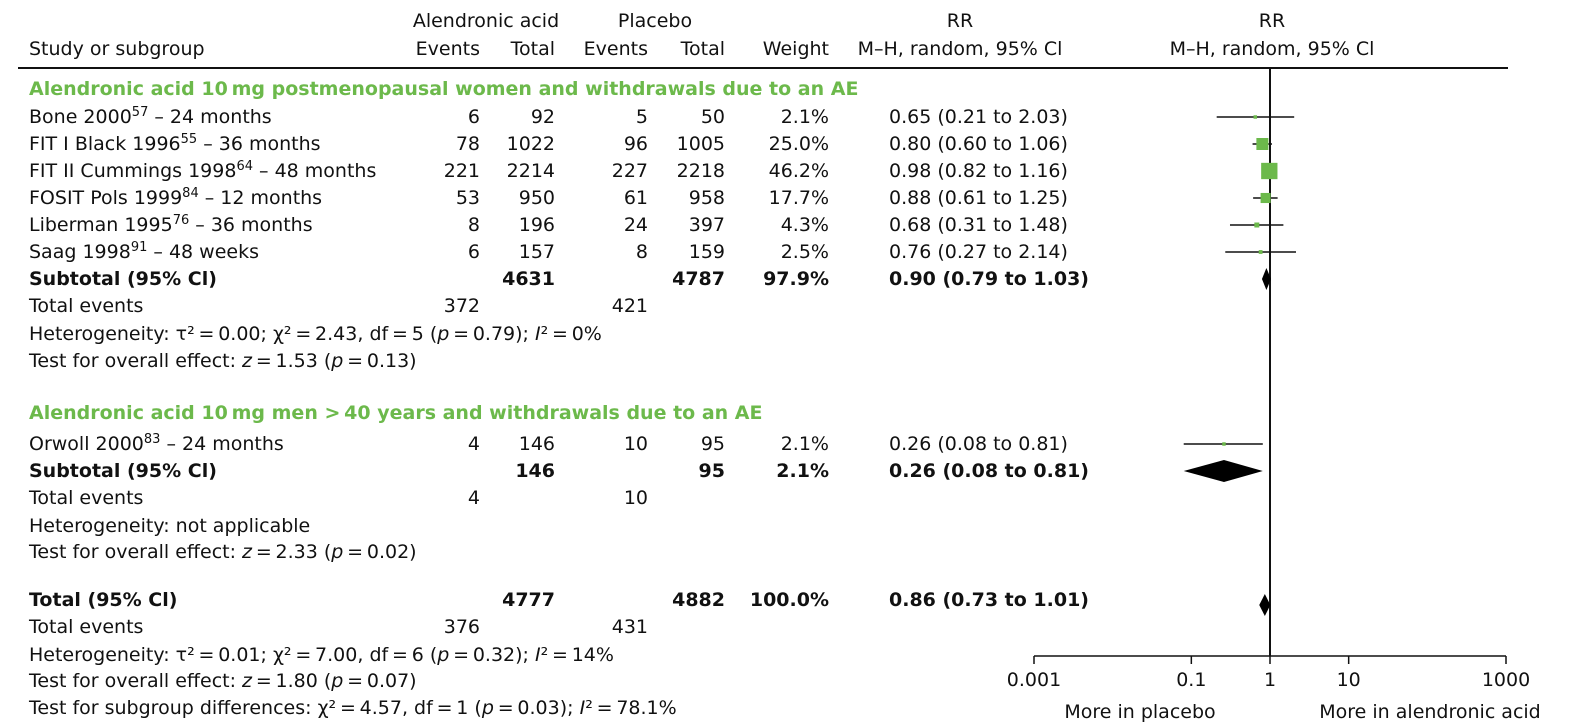  What do you see at coordinates (798, 171) in the screenshot?
I see `weight: 46.2%` at bounding box center [798, 171].